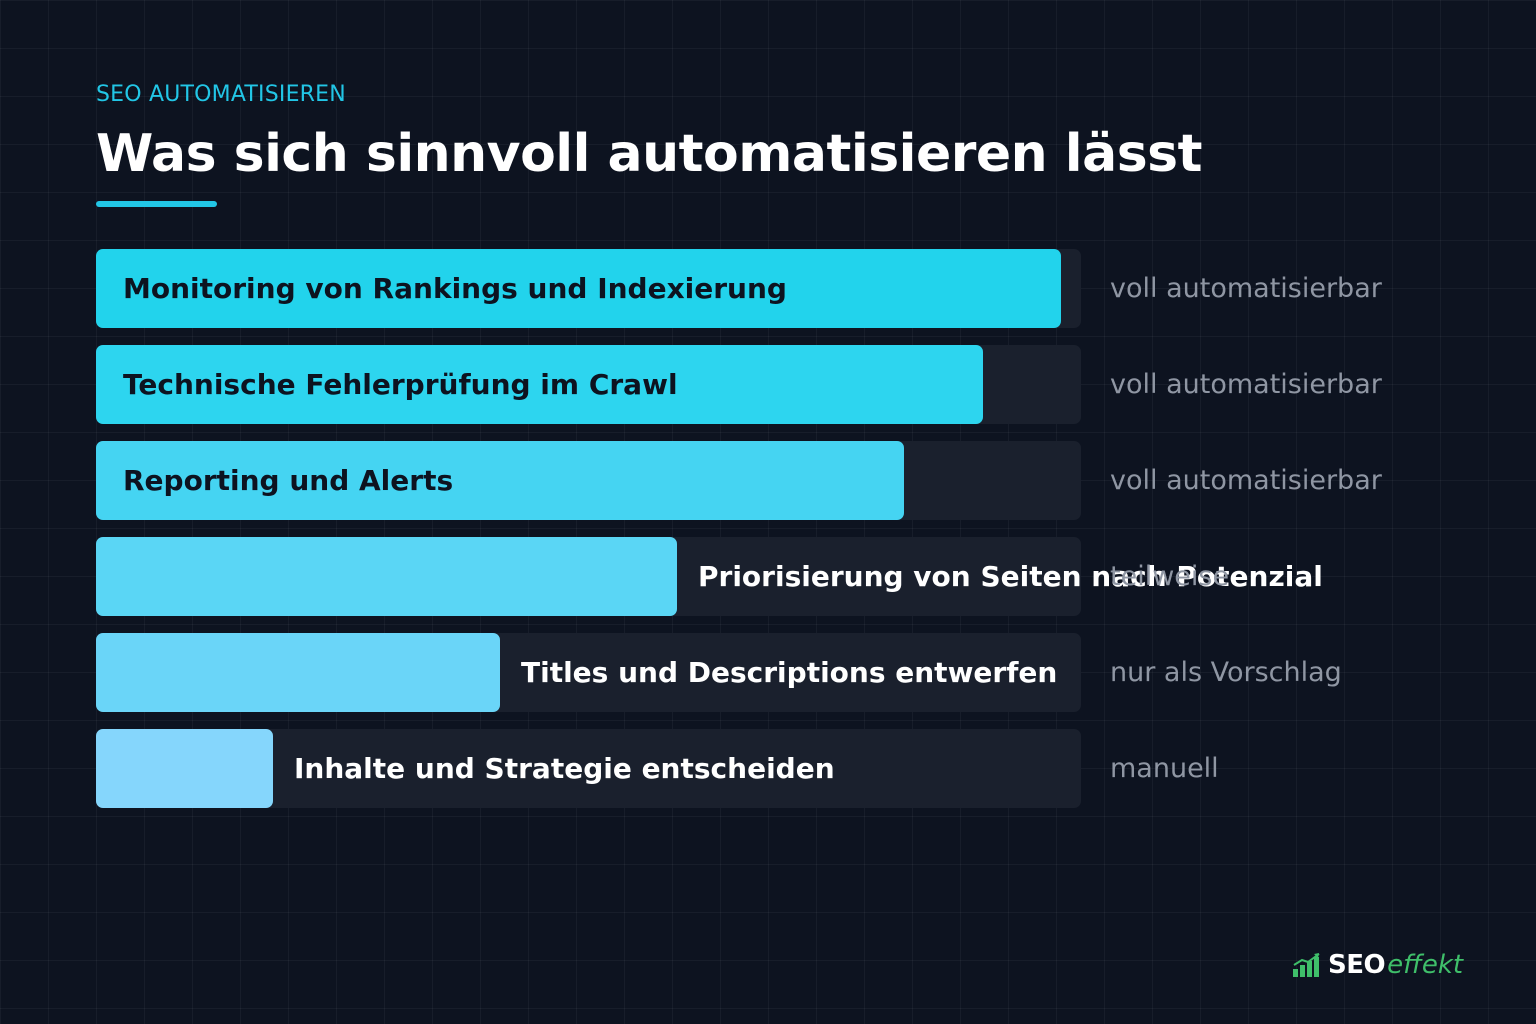 This screenshot has width=1536, height=1024. I want to click on bar-status-label: teilweise, so click(1170, 576).